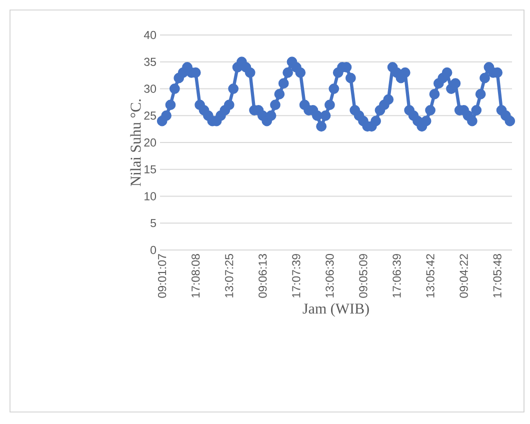 Image resolution: width=530 pixels, height=424 pixels. What do you see at coordinates (150, 196) in the screenshot?
I see `y-tick-label: 10` at bounding box center [150, 196].